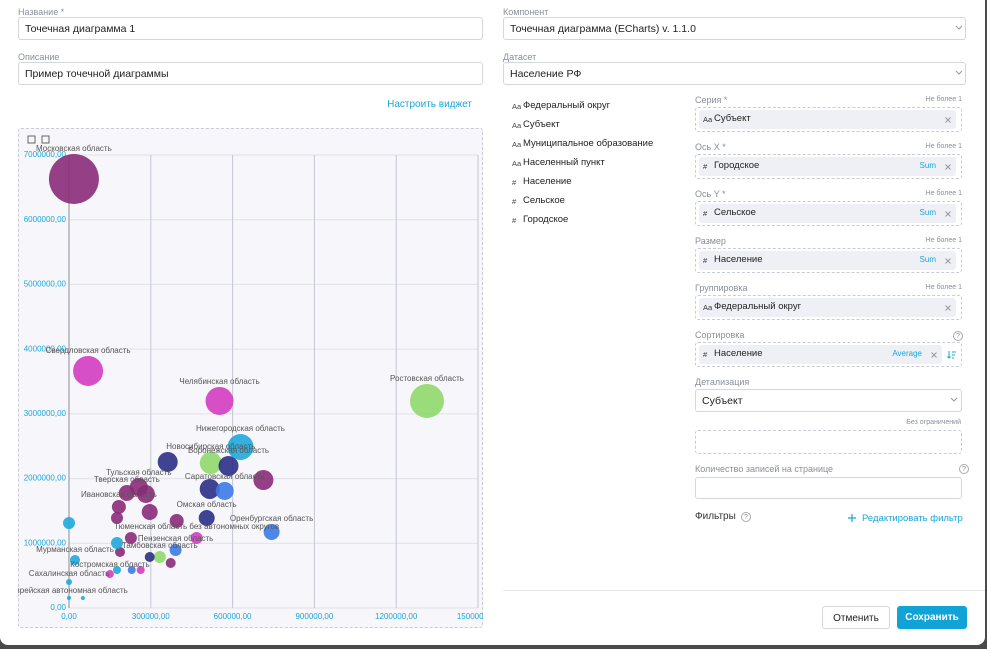 Image resolution: width=987 pixels, height=649 pixels. I want to click on y-tick-label: 0,00, so click(58, 607).